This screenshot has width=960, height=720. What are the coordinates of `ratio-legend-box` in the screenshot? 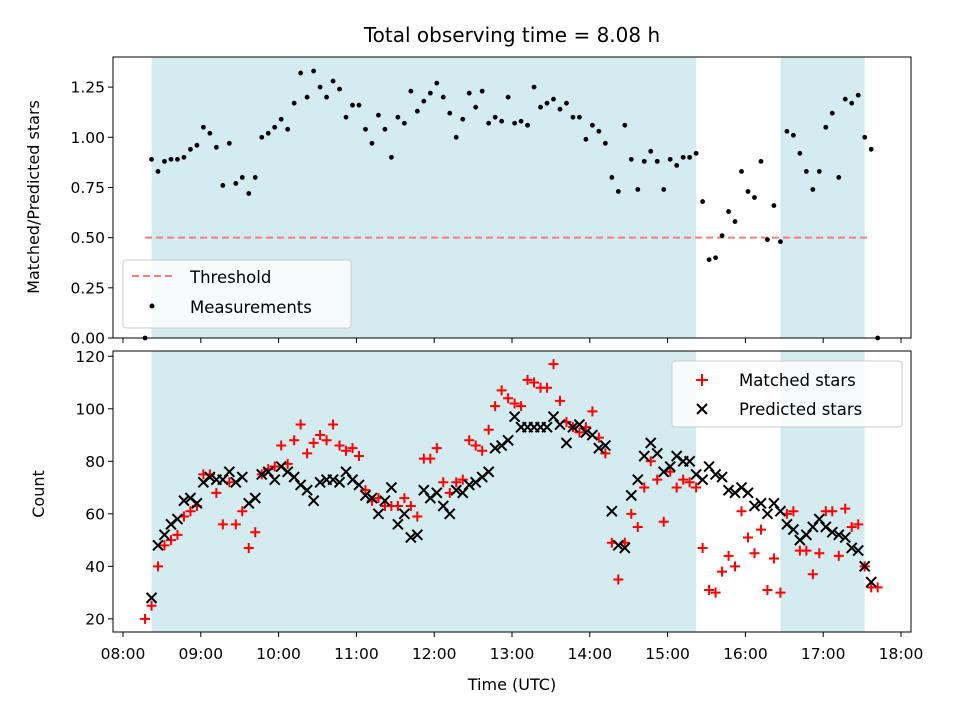 It's located at (237, 294).